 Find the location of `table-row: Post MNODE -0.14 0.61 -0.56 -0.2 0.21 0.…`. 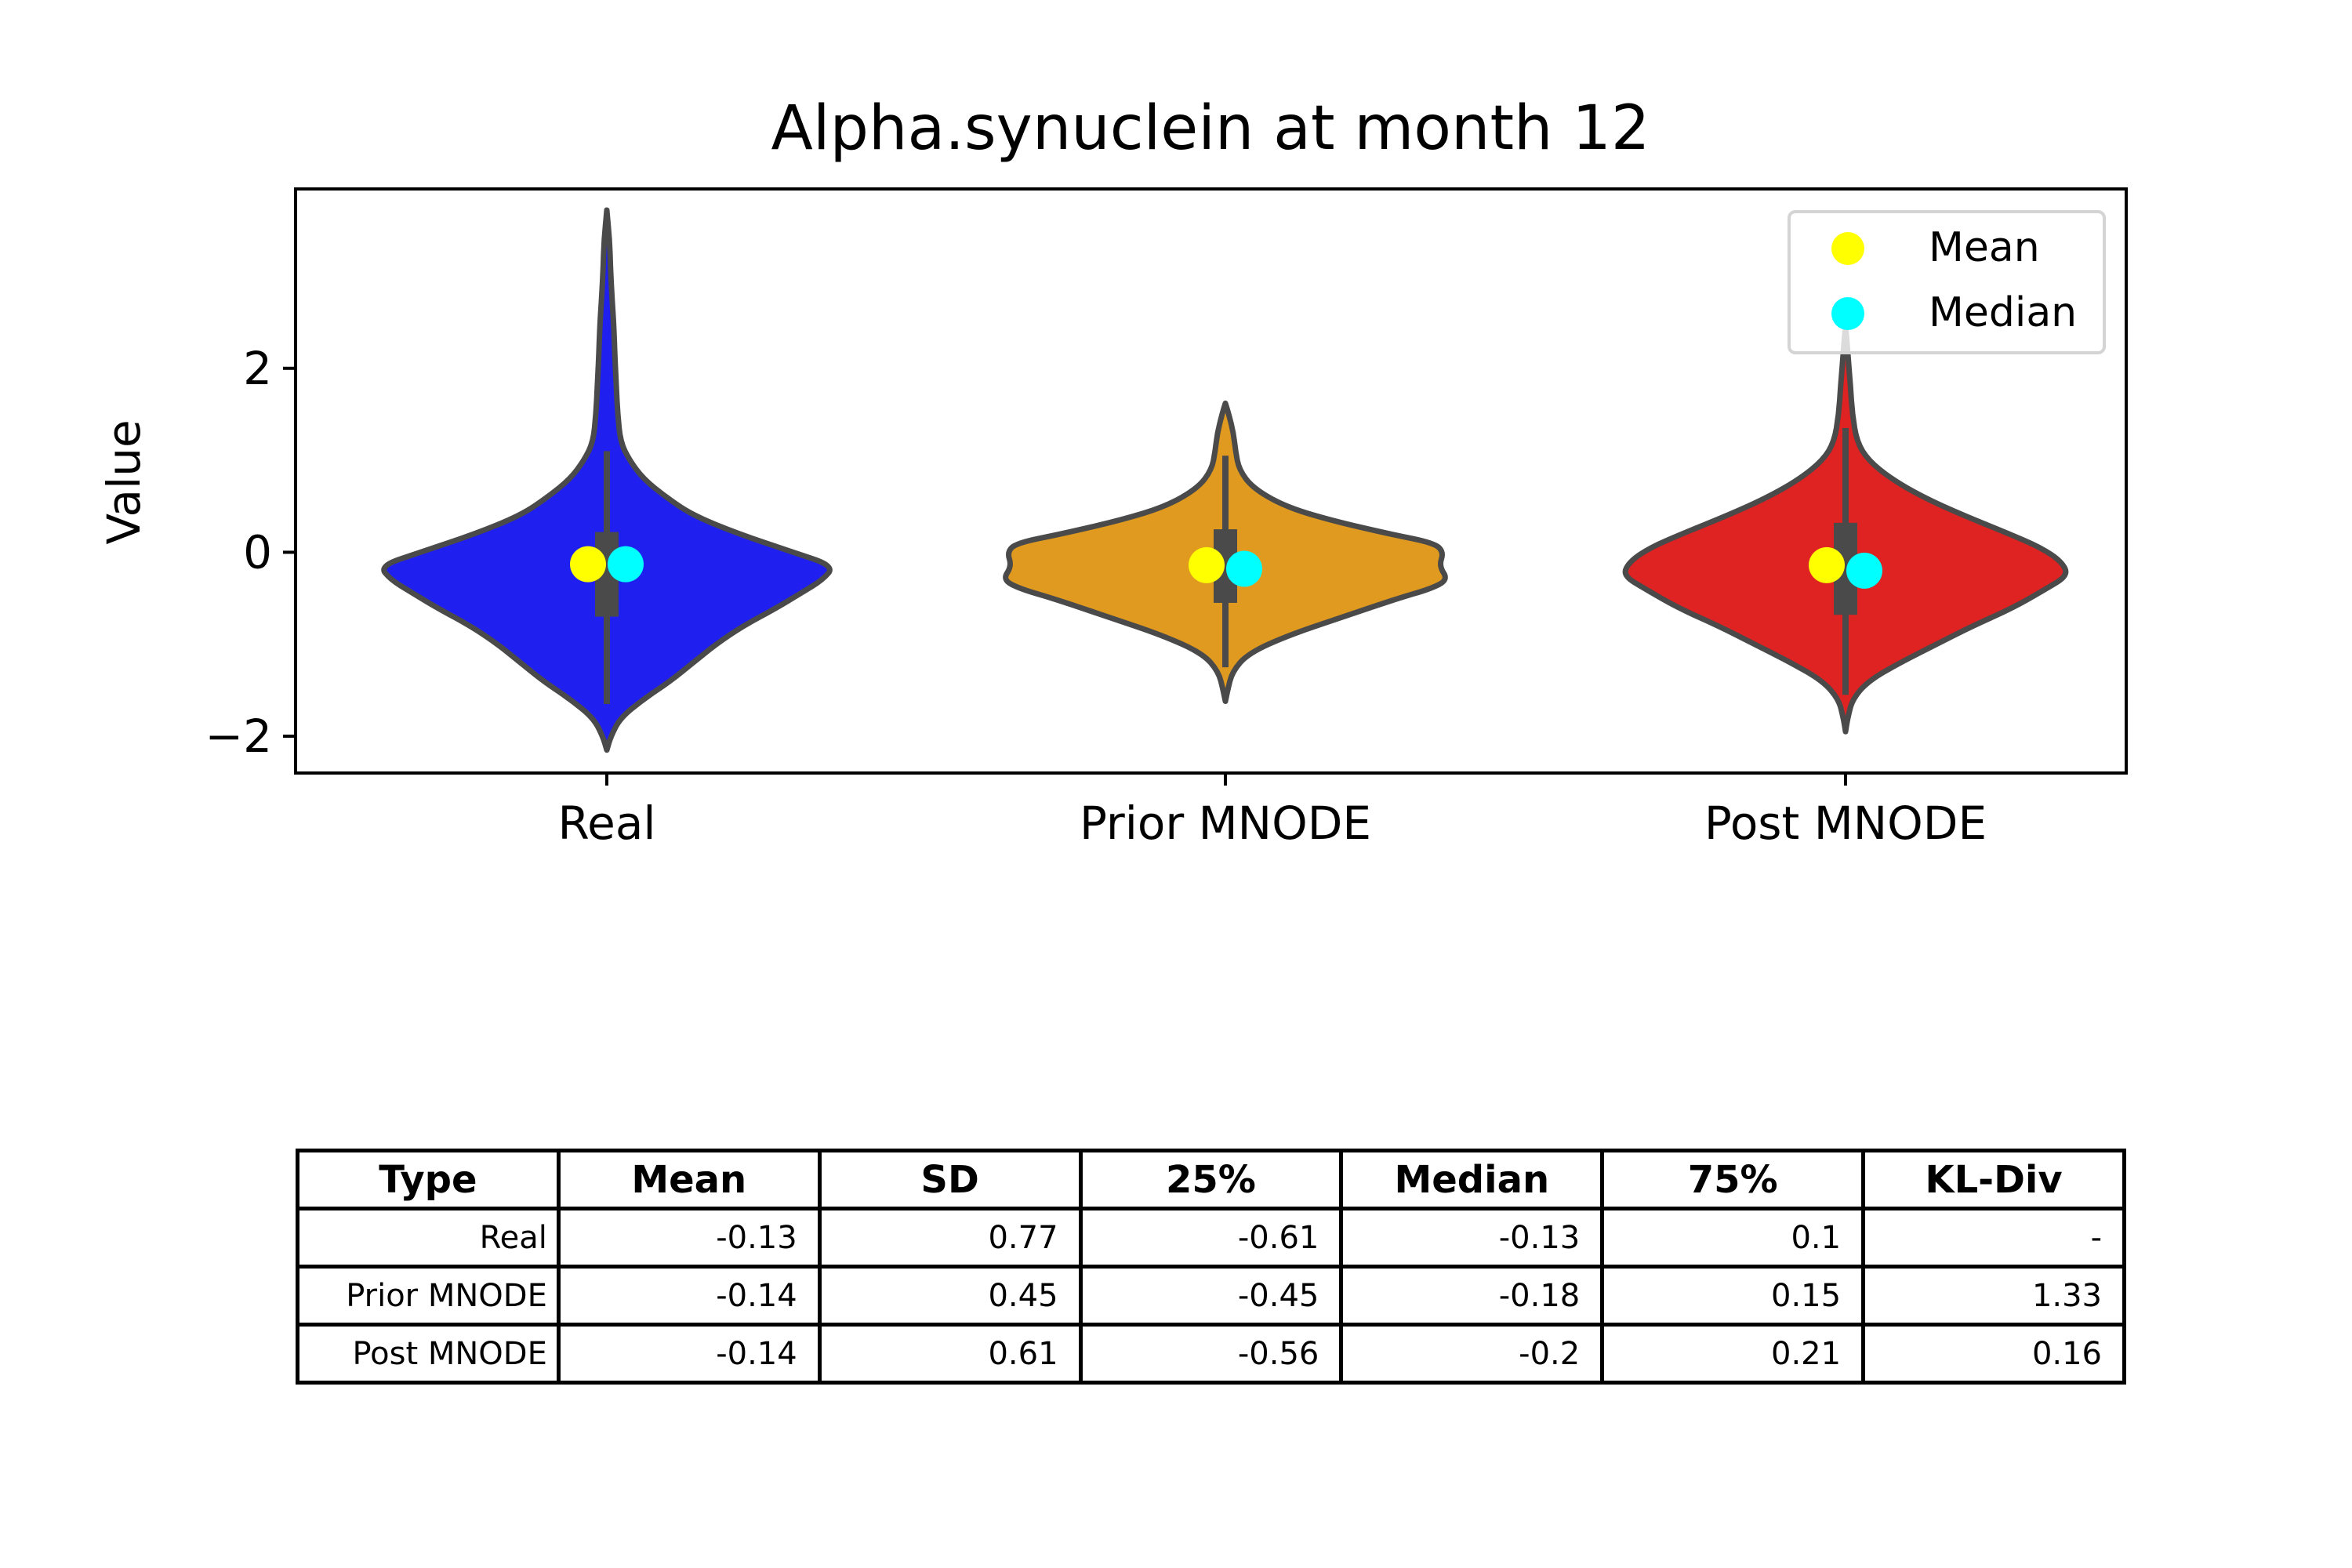

table-row: Post MNODE -0.14 0.61 -0.56 -0.2 0.21 0.… is located at coordinates (1211, 1354).